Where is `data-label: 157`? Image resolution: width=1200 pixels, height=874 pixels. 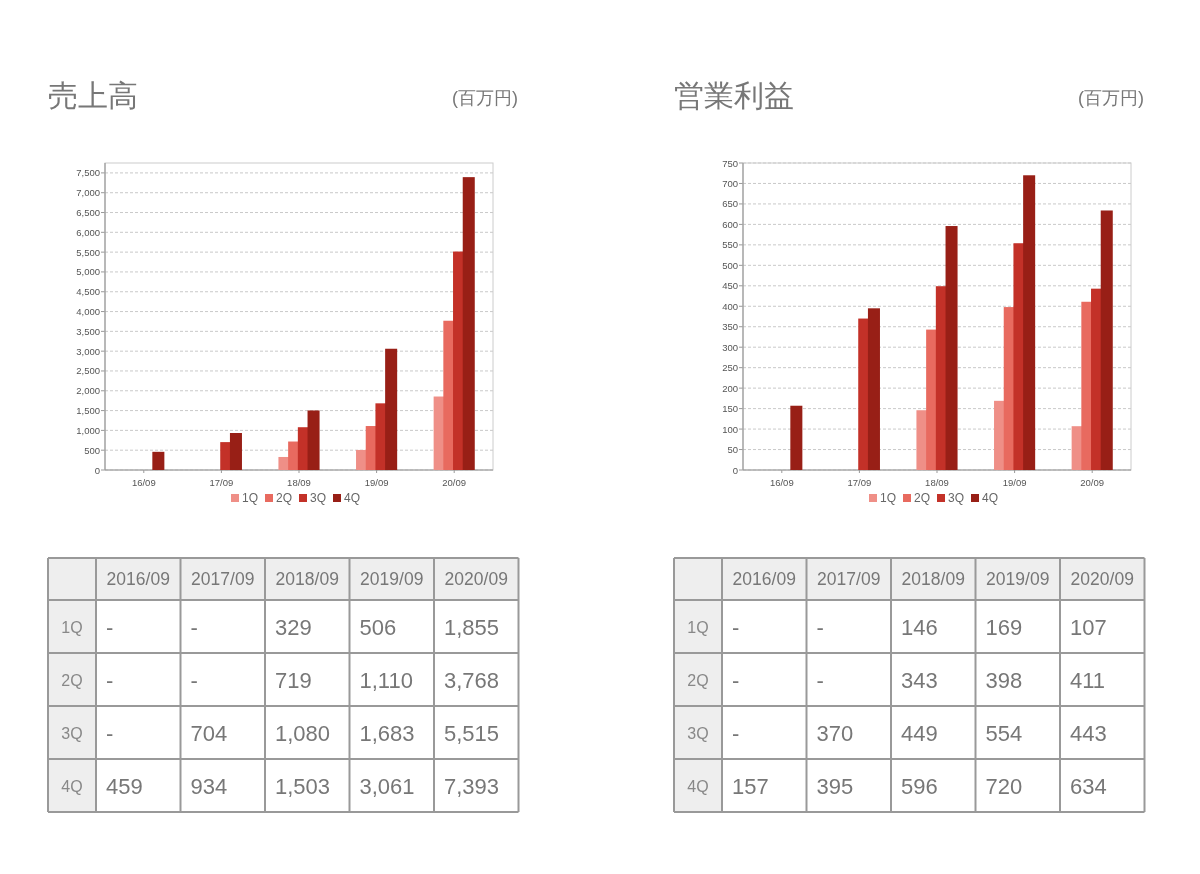 data-label: 157 is located at coordinates (750, 786).